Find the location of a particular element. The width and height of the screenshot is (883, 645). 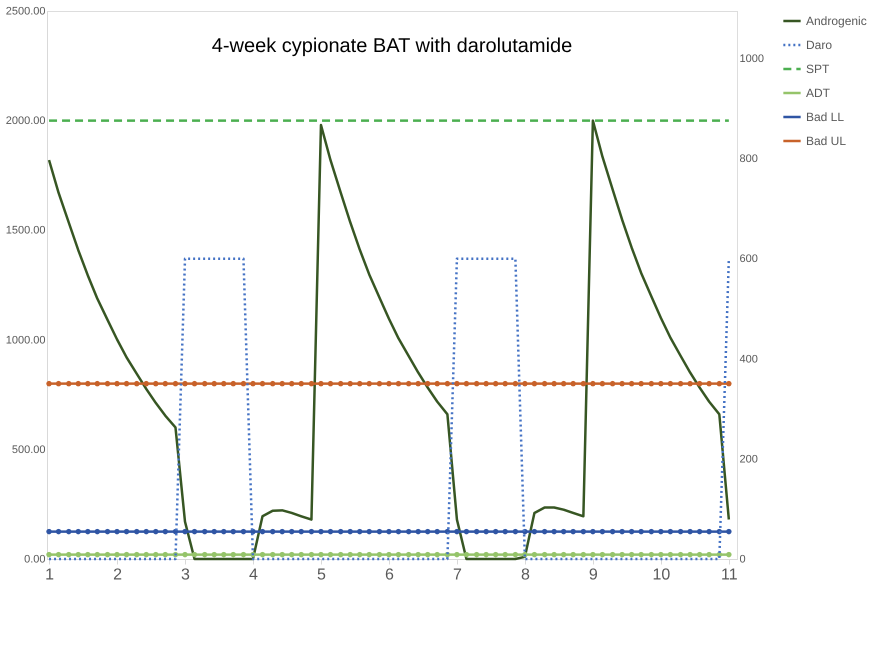

legend-label: Androgenic is located at coordinates (836, 21).